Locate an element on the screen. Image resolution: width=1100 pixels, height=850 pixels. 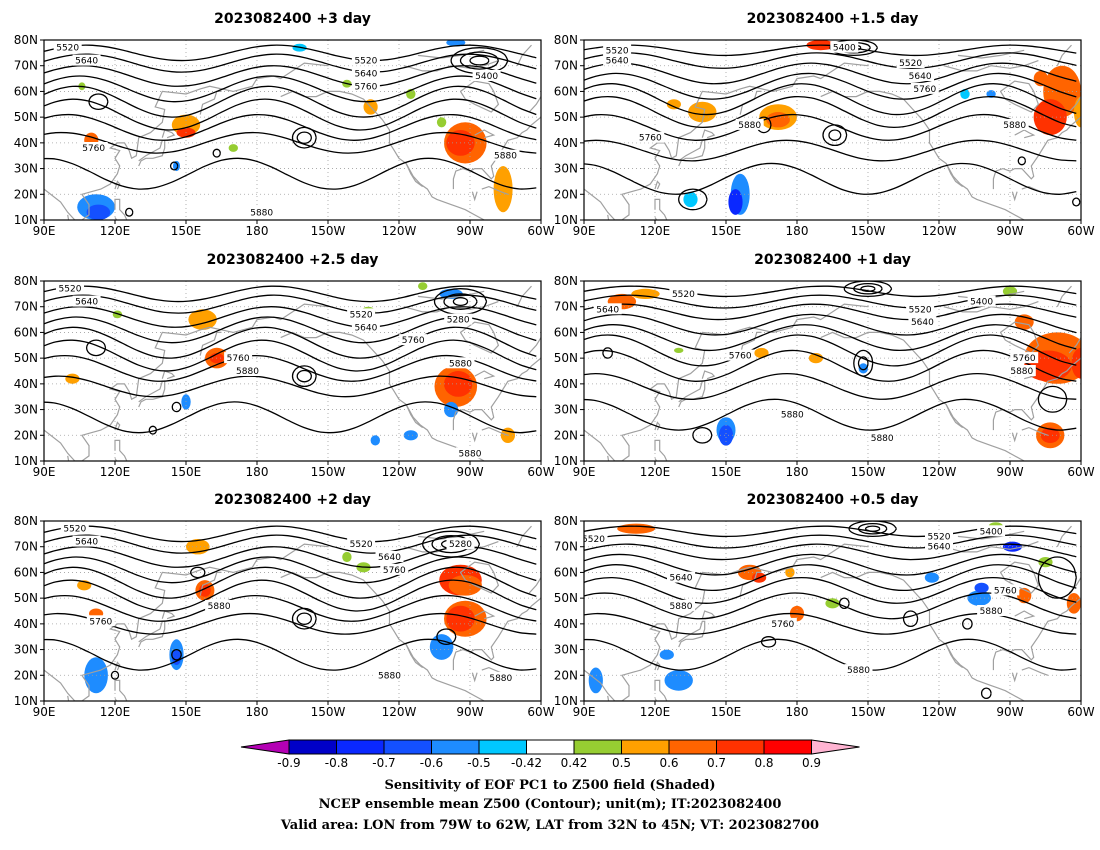
panel-plot-area: 5520 5640 5520 5640 5400 5760 5760 5880 5880 5880 is located at coordinates (832, 371).